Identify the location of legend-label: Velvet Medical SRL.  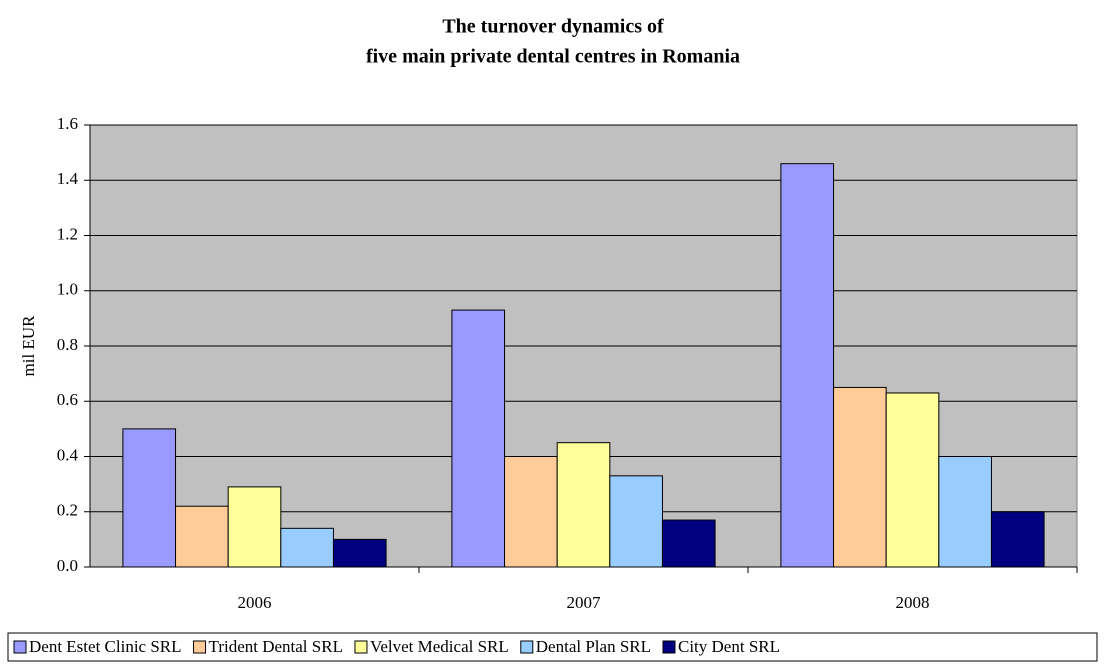
(439, 646).